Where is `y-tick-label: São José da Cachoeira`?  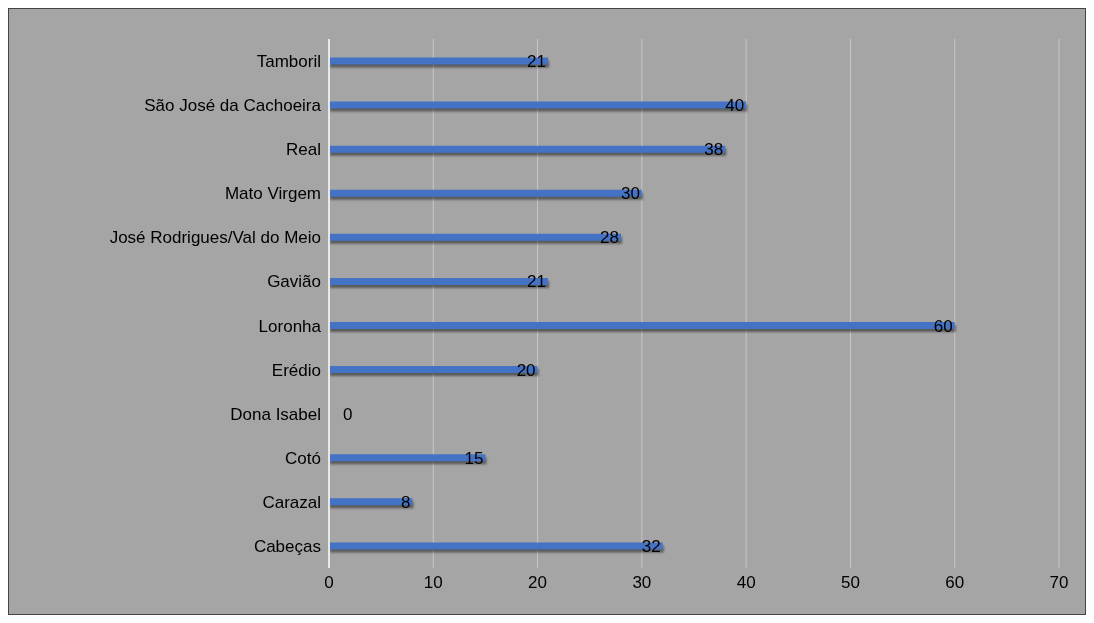 y-tick-label: São José da Cachoeira is located at coordinates (233, 106).